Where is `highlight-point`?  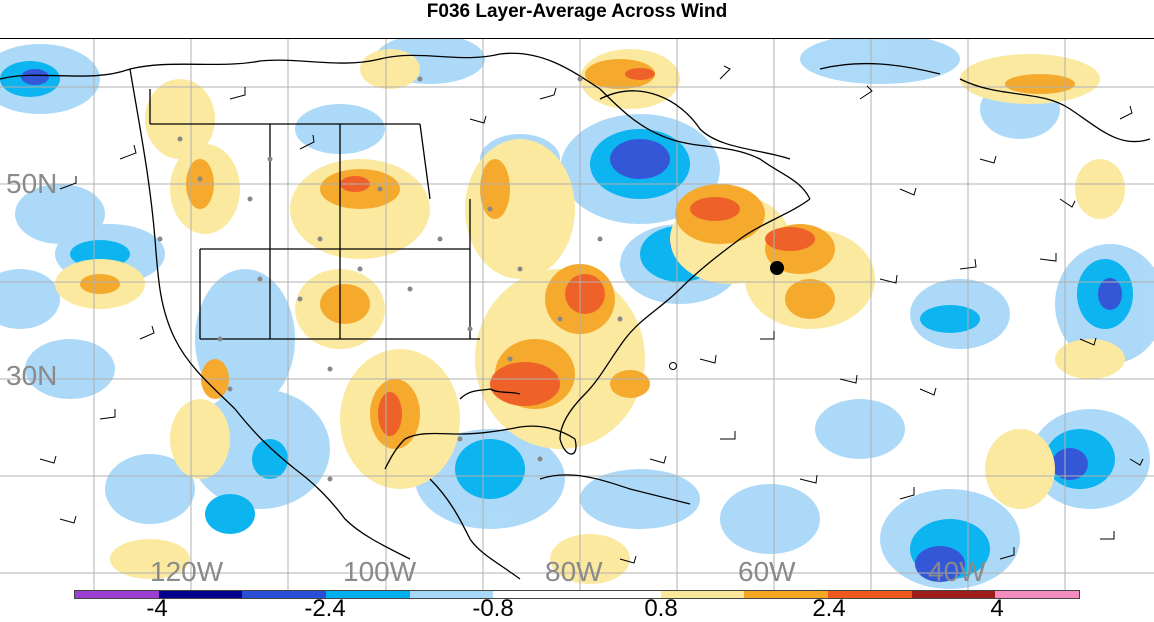 highlight-point is located at coordinates (777, 268).